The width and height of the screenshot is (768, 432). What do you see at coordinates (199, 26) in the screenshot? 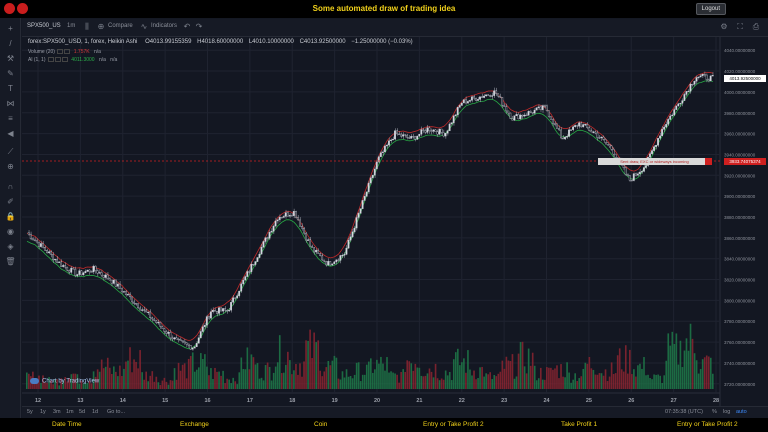
I see `redo-icon: ↷` at bounding box center [199, 26].